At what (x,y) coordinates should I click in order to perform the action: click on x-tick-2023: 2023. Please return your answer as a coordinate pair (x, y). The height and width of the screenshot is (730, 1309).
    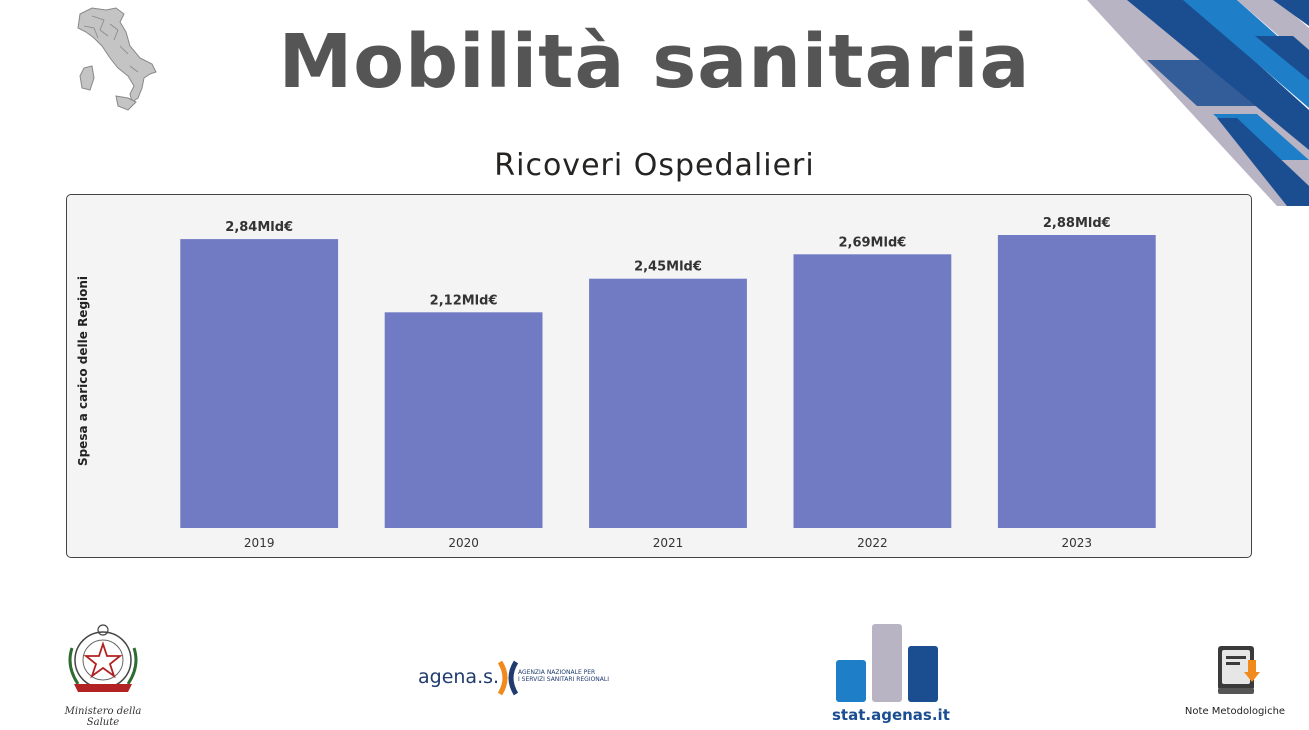
    Looking at the image, I should click on (1077, 543).